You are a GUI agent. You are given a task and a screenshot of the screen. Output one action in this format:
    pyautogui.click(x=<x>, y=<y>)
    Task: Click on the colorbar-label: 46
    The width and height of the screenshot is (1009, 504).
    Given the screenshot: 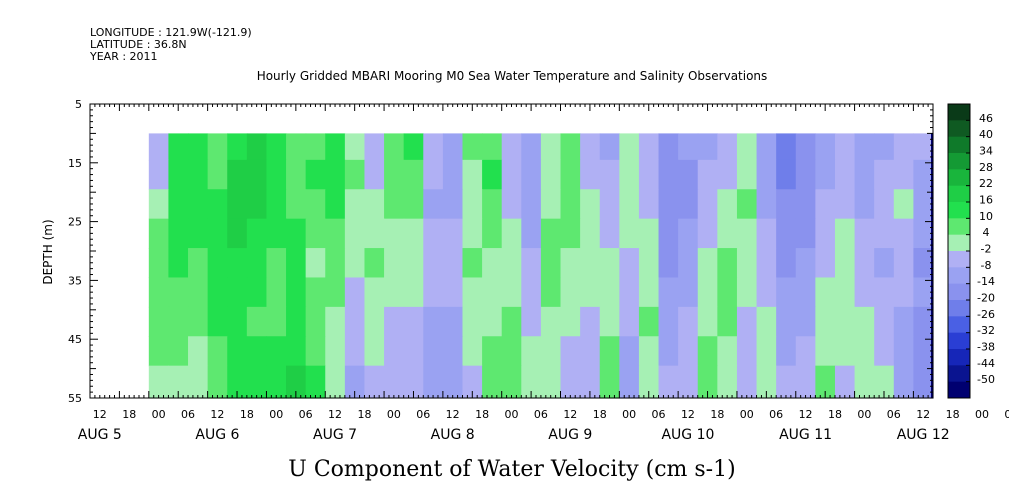 What is the action you would take?
    pyautogui.click(x=986, y=118)
    